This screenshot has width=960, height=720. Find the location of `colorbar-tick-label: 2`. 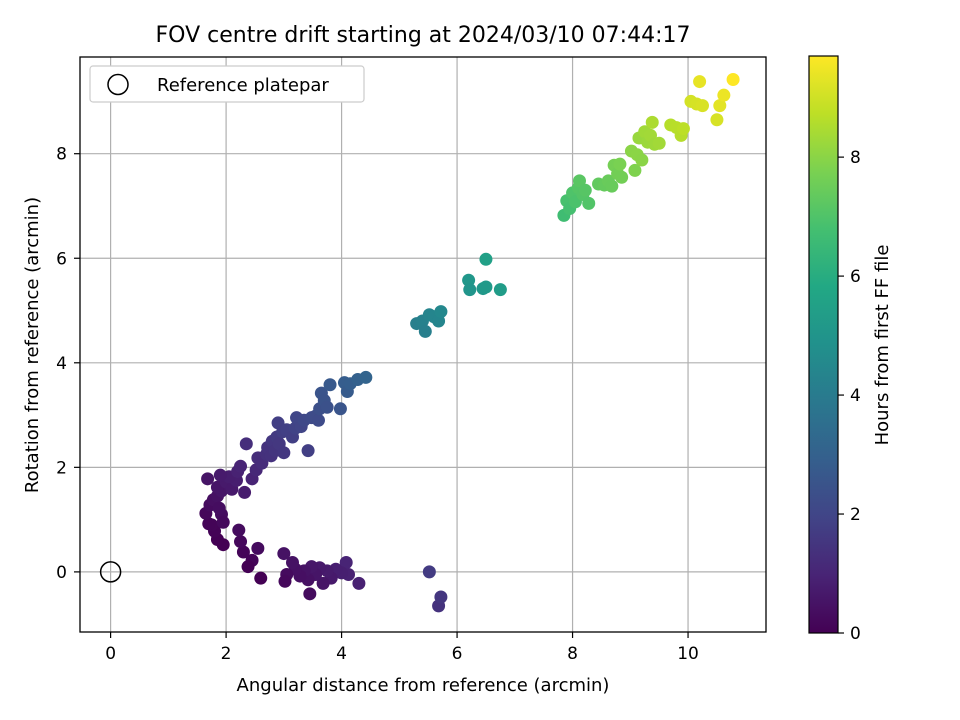

colorbar-tick-label: 2 is located at coordinates (855, 515).